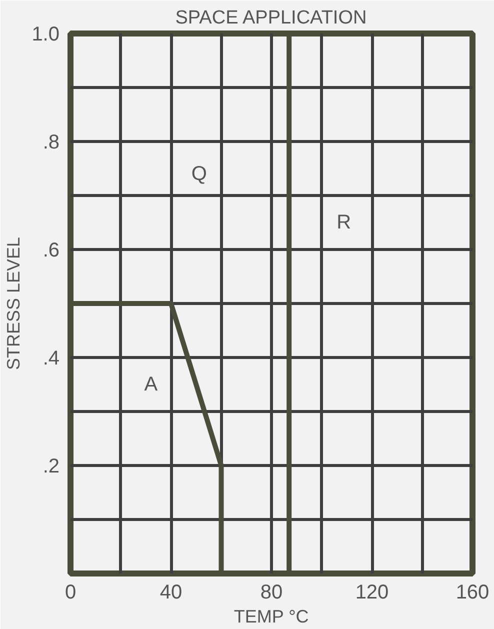  What do you see at coordinates (70, 593) in the screenshot?
I see `x-tick-label: 0` at bounding box center [70, 593].